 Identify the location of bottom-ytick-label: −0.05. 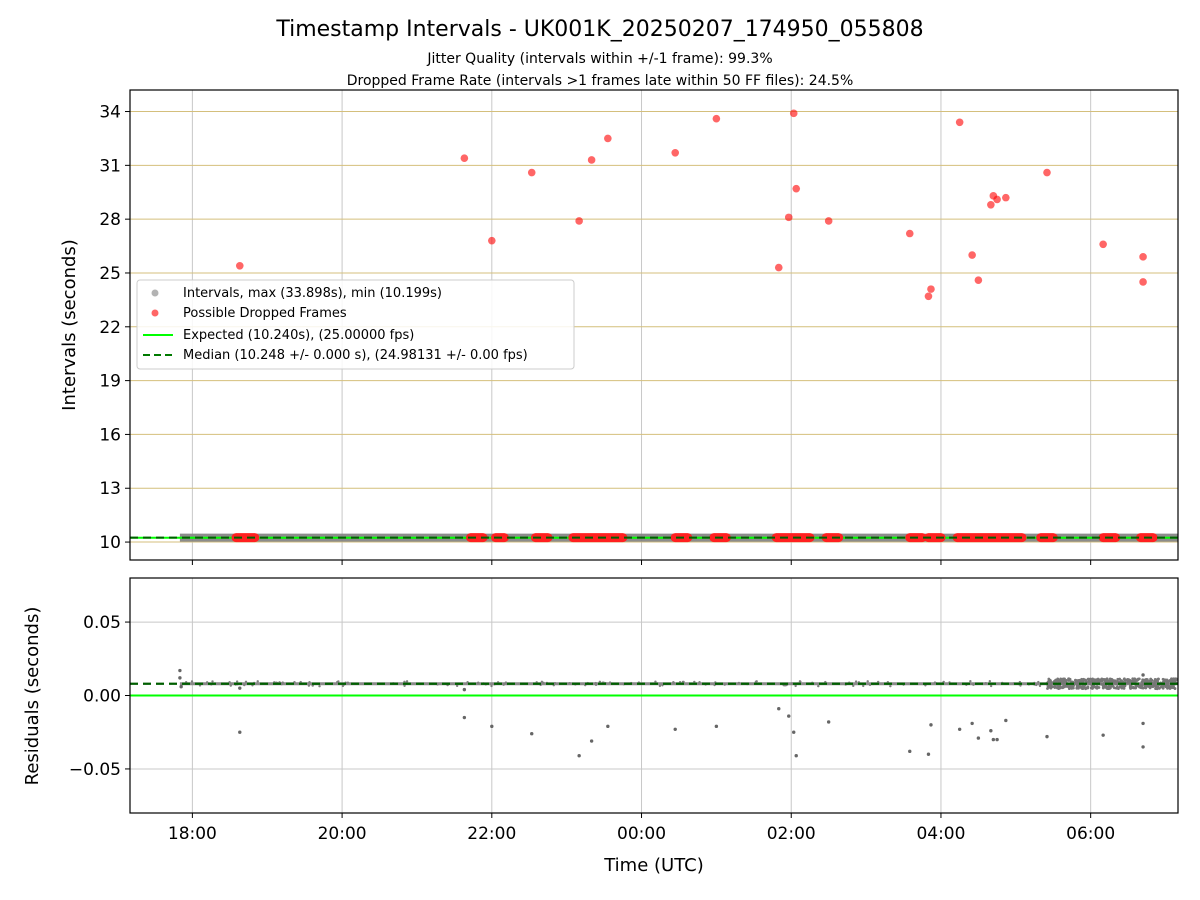
(95, 770).